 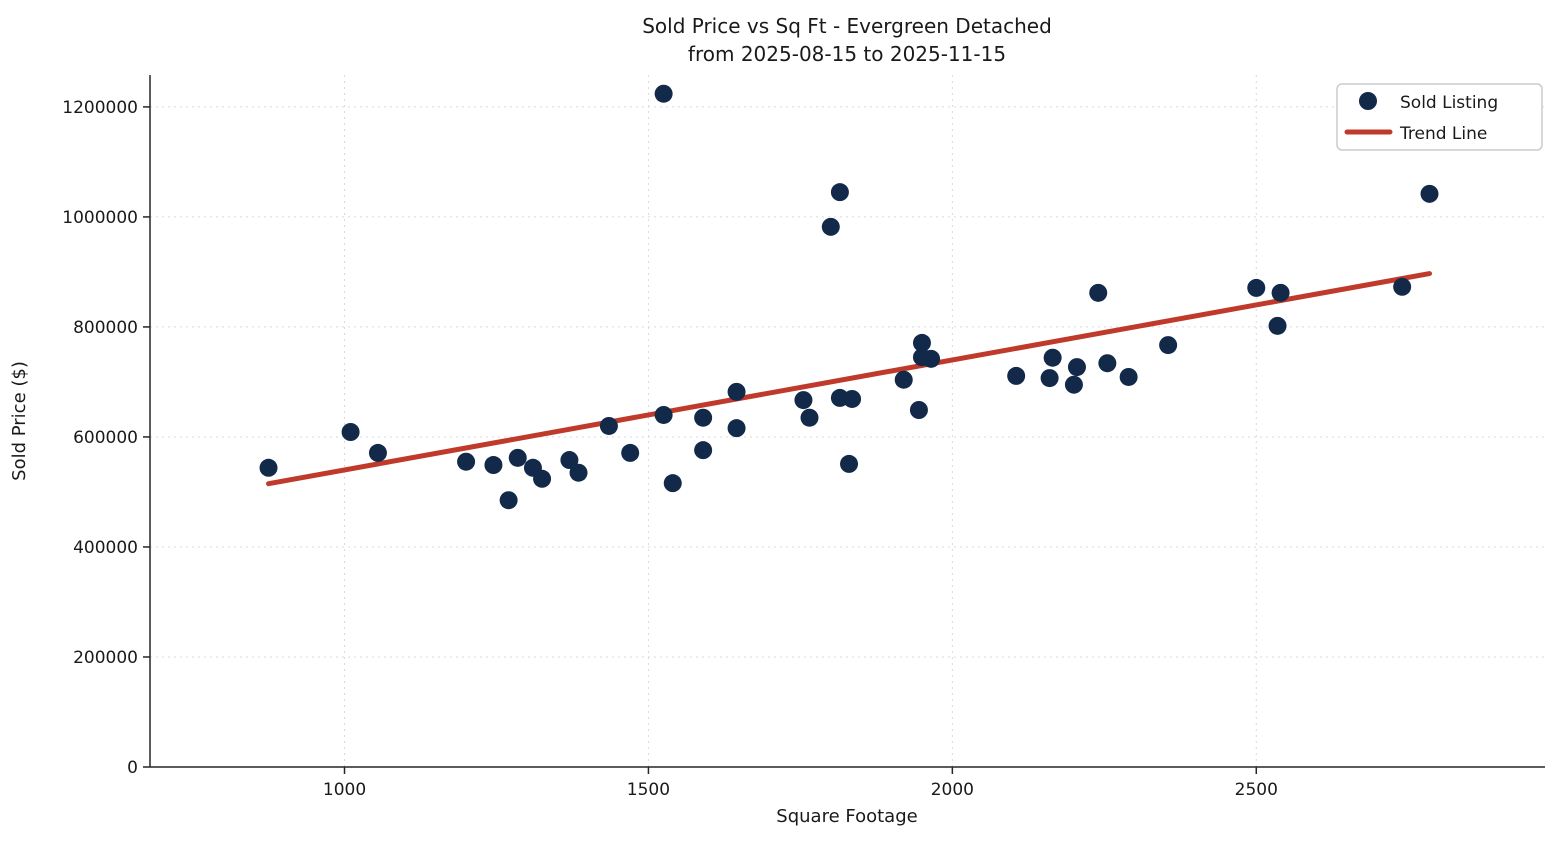 I want to click on x-axis-label: Square Footage, so click(x=846, y=816).